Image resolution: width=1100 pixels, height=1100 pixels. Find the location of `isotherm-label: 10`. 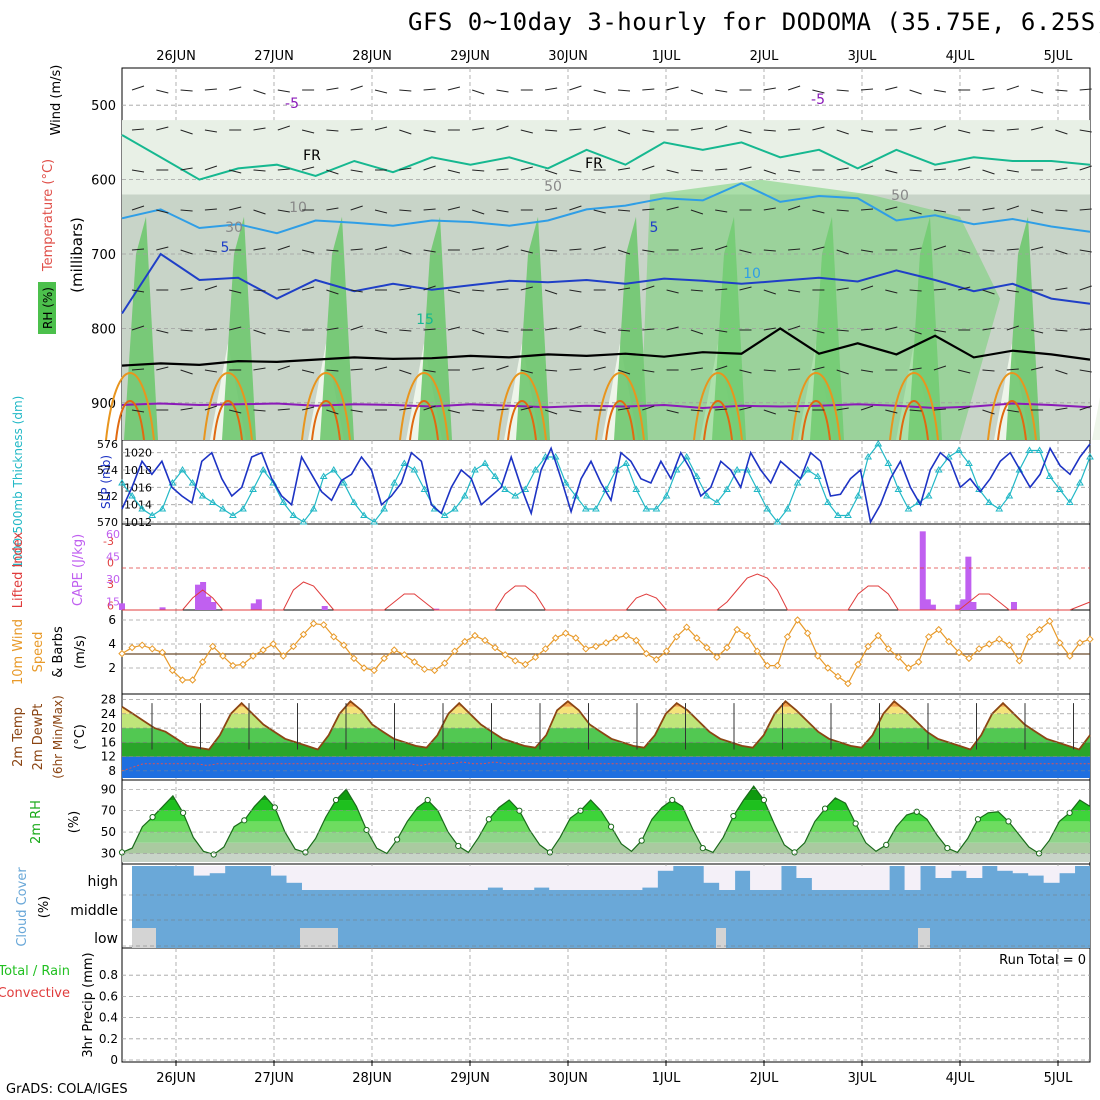

isotherm-label: 10 is located at coordinates (752, 274).